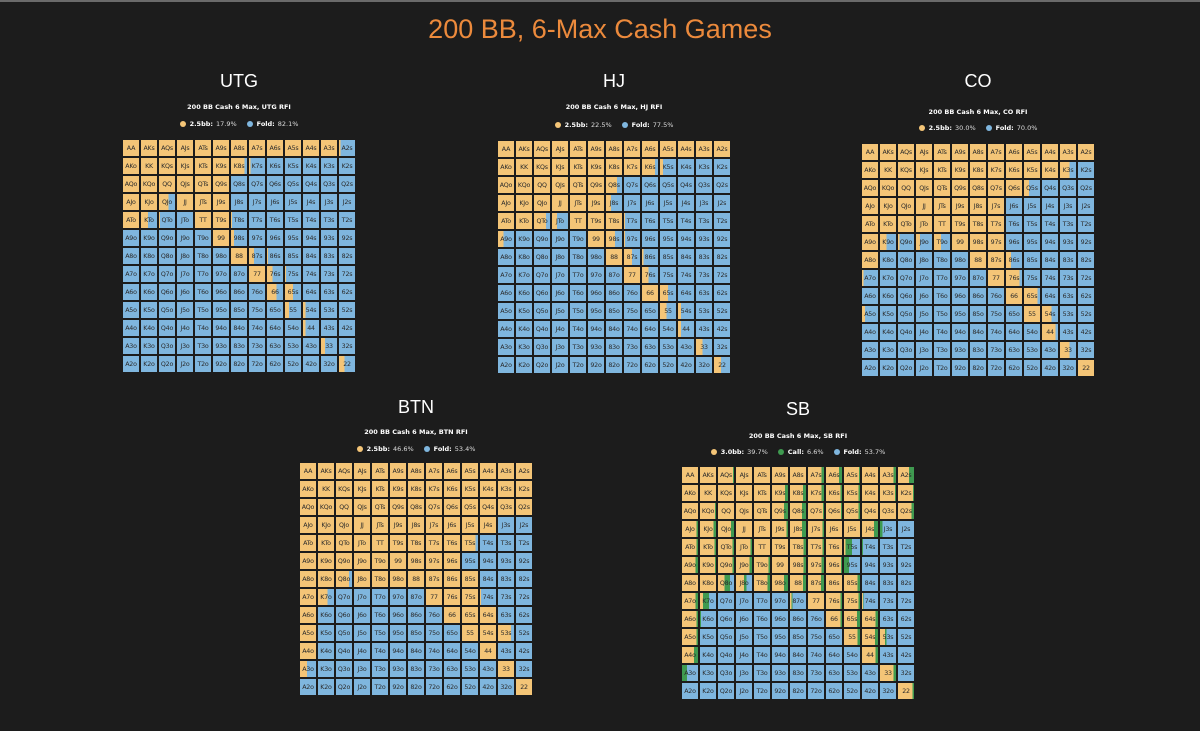 Image resolution: width=1200 pixels, height=731 pixels. Describe the element at coordinates (380, 471) in the screenshot. I see `hand-cell: ATs` at that location.